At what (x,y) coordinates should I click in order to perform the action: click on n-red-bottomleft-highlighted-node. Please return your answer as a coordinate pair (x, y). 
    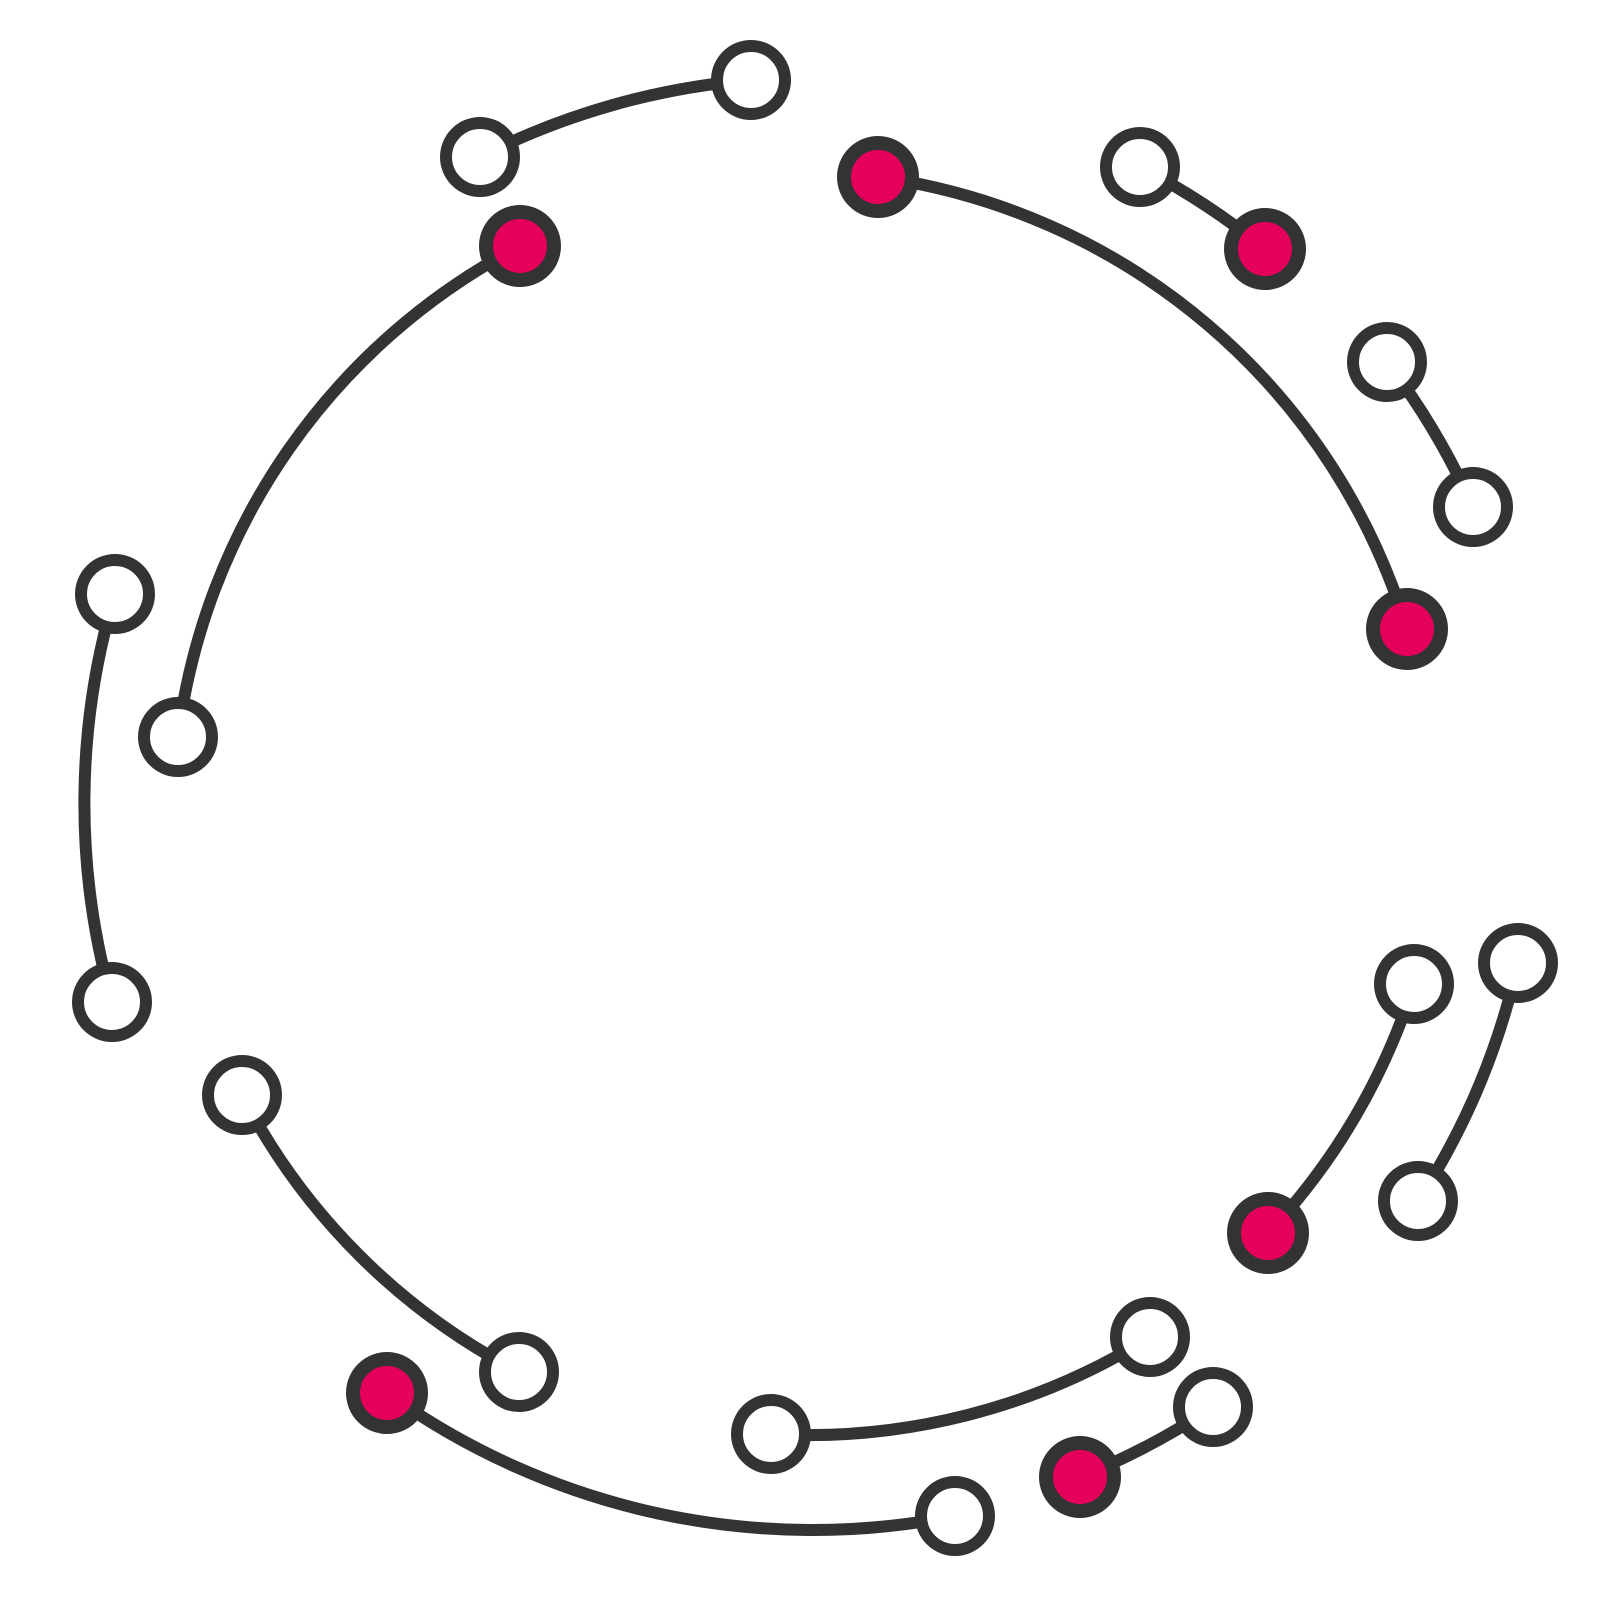
    Looking at the image, I should click on (387, 1393).